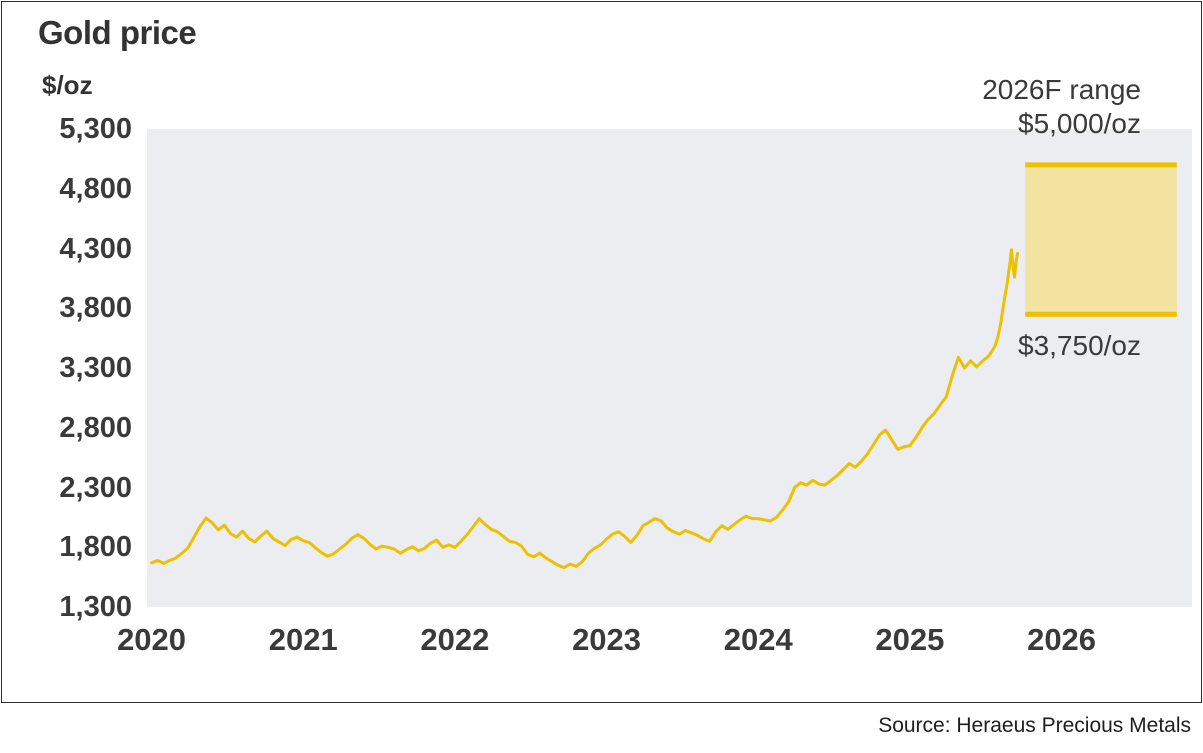 This screenshot has height=753, width=1203. I want to click on x-tick-label: 2023, so click(607, 639).